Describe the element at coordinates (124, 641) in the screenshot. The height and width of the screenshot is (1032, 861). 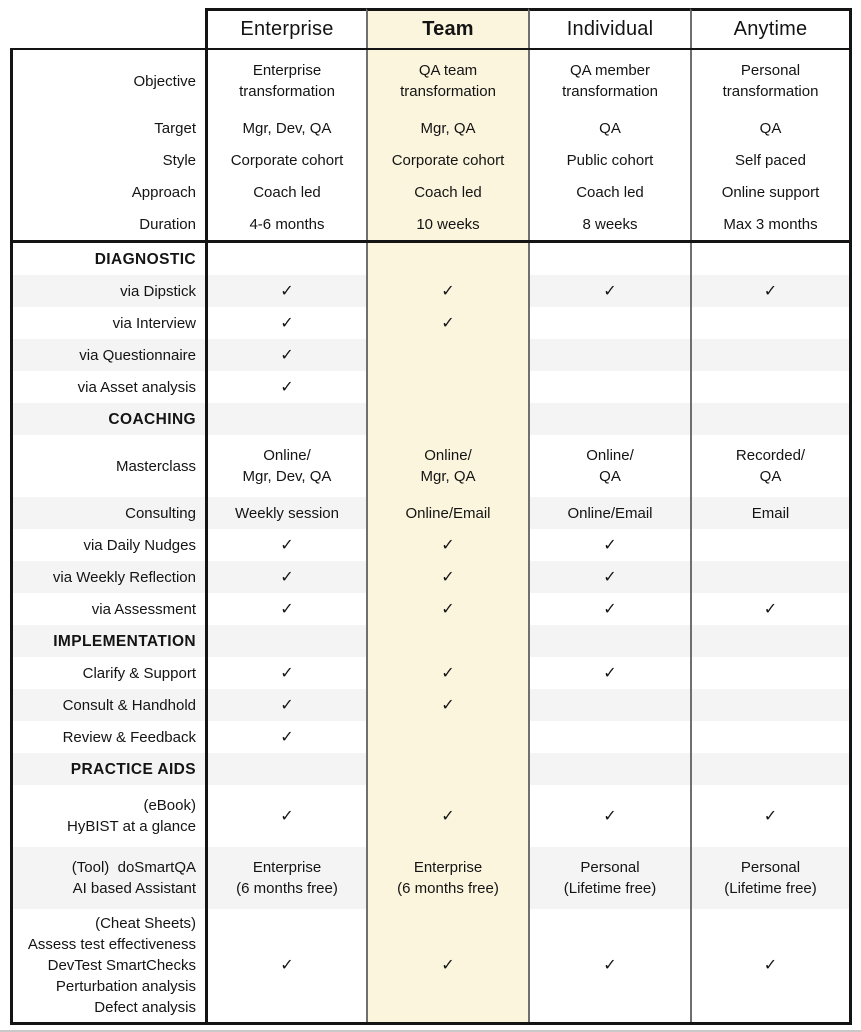
I see `label-line: IMPLEMENTATION` at that location.